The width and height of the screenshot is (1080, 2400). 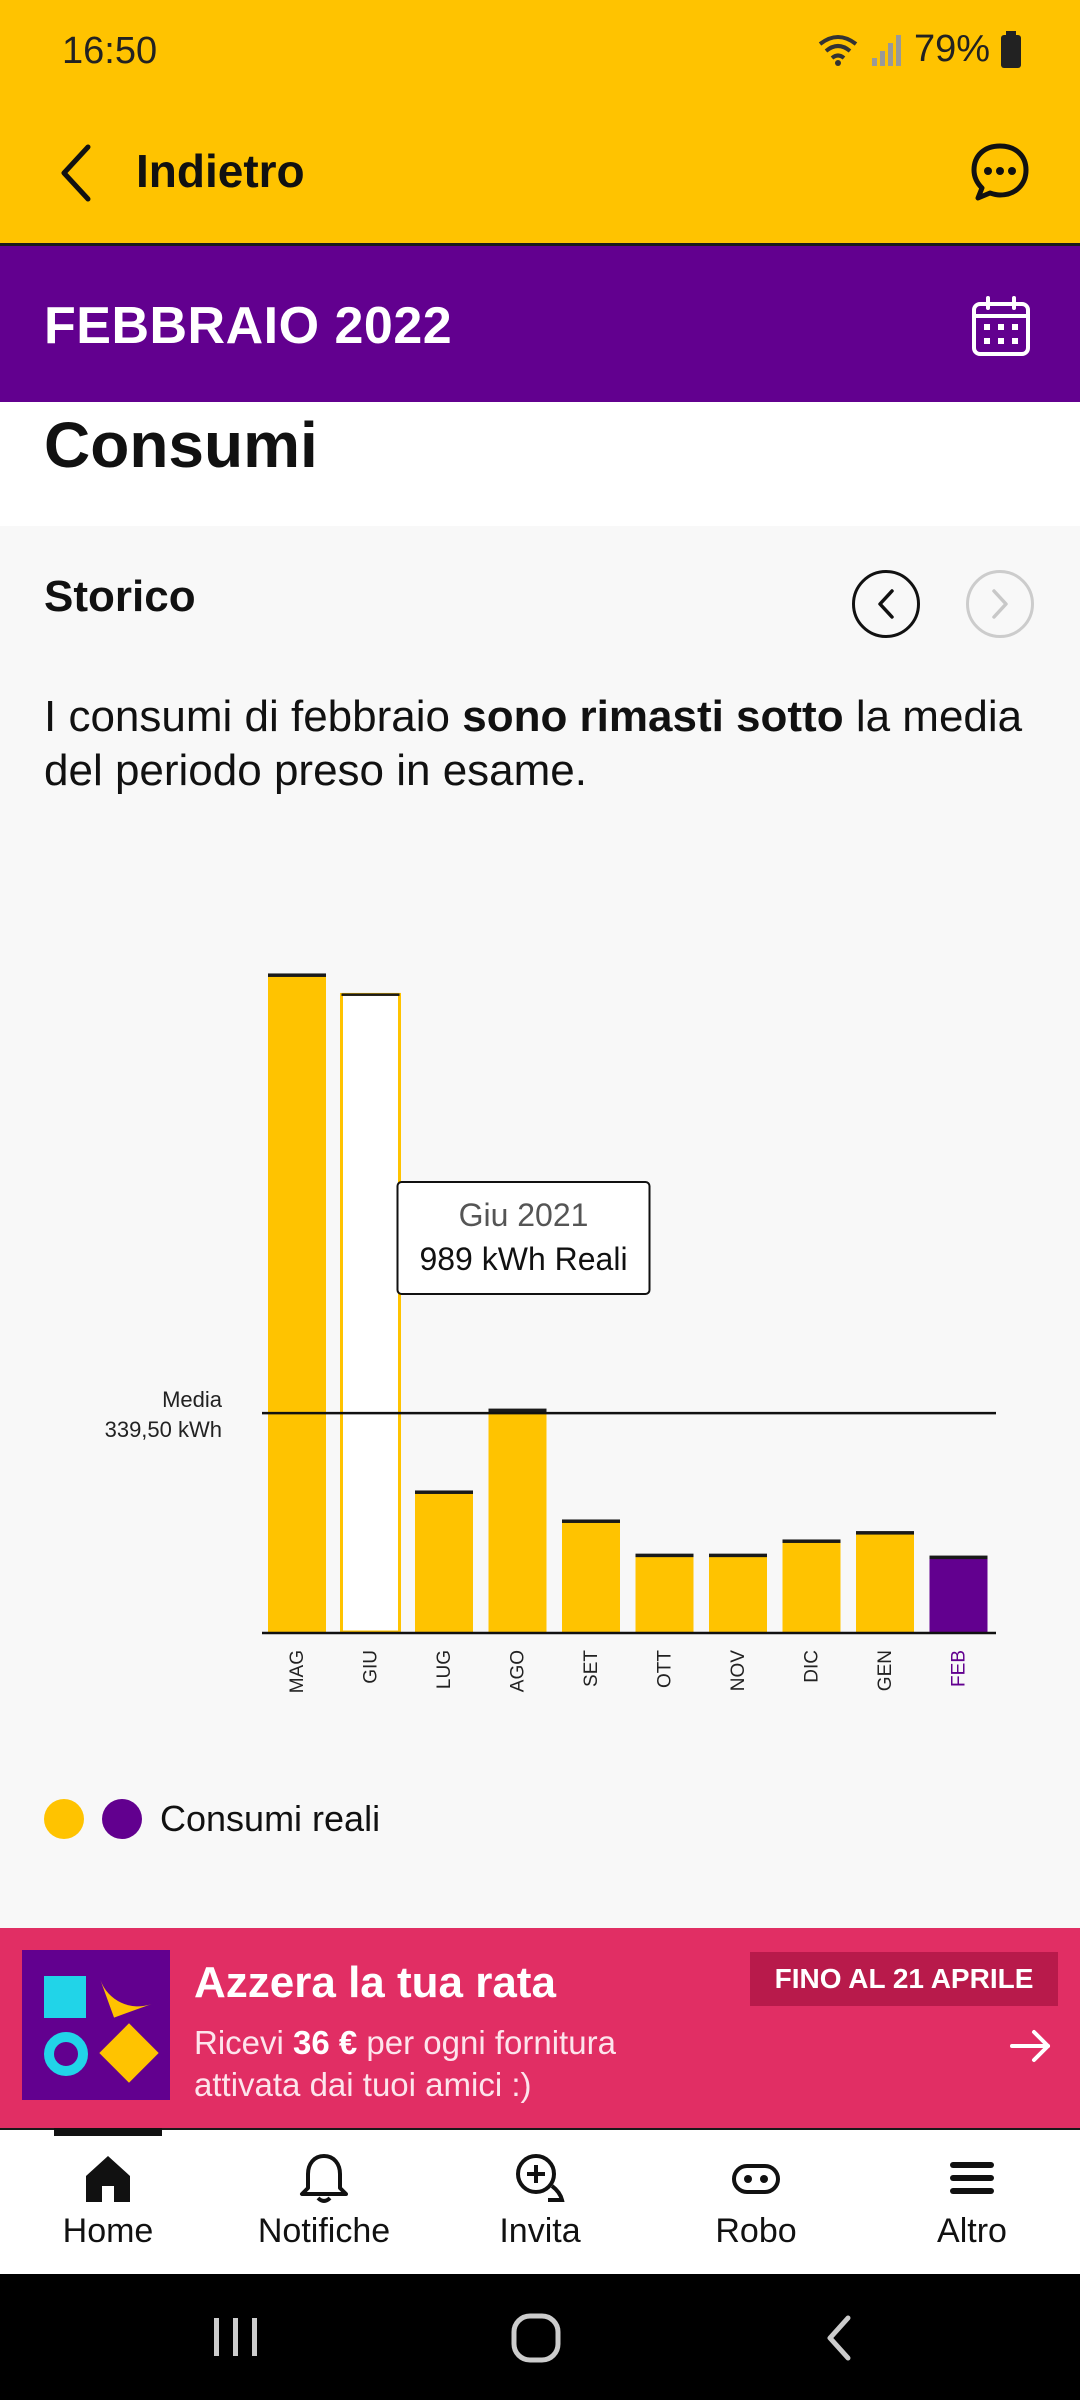 What do you see at coordinates (297, 1671) in the screenshot?
I see `tick-label-mag: MAG` at bounding box center [297, 1671].